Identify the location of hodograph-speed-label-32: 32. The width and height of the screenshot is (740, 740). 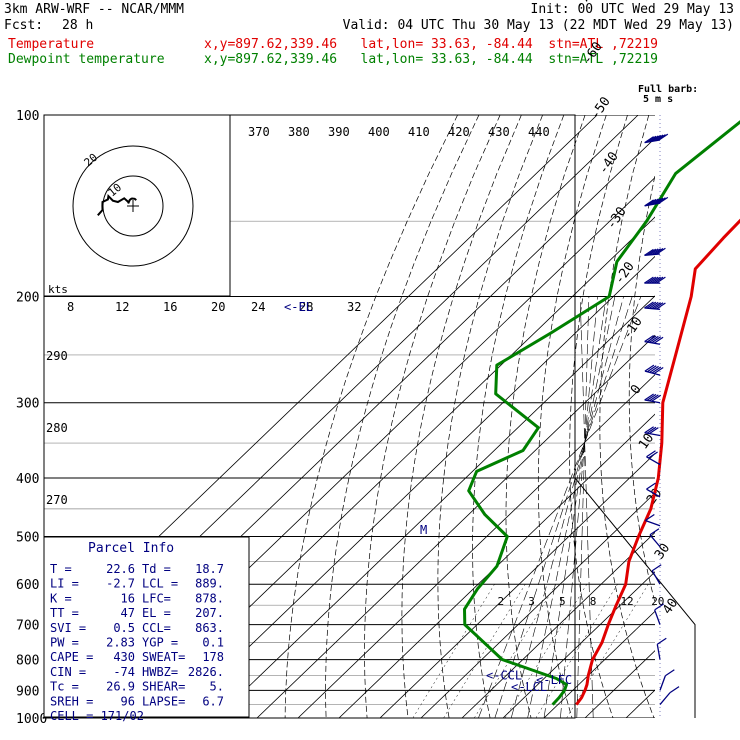
(354, 307).